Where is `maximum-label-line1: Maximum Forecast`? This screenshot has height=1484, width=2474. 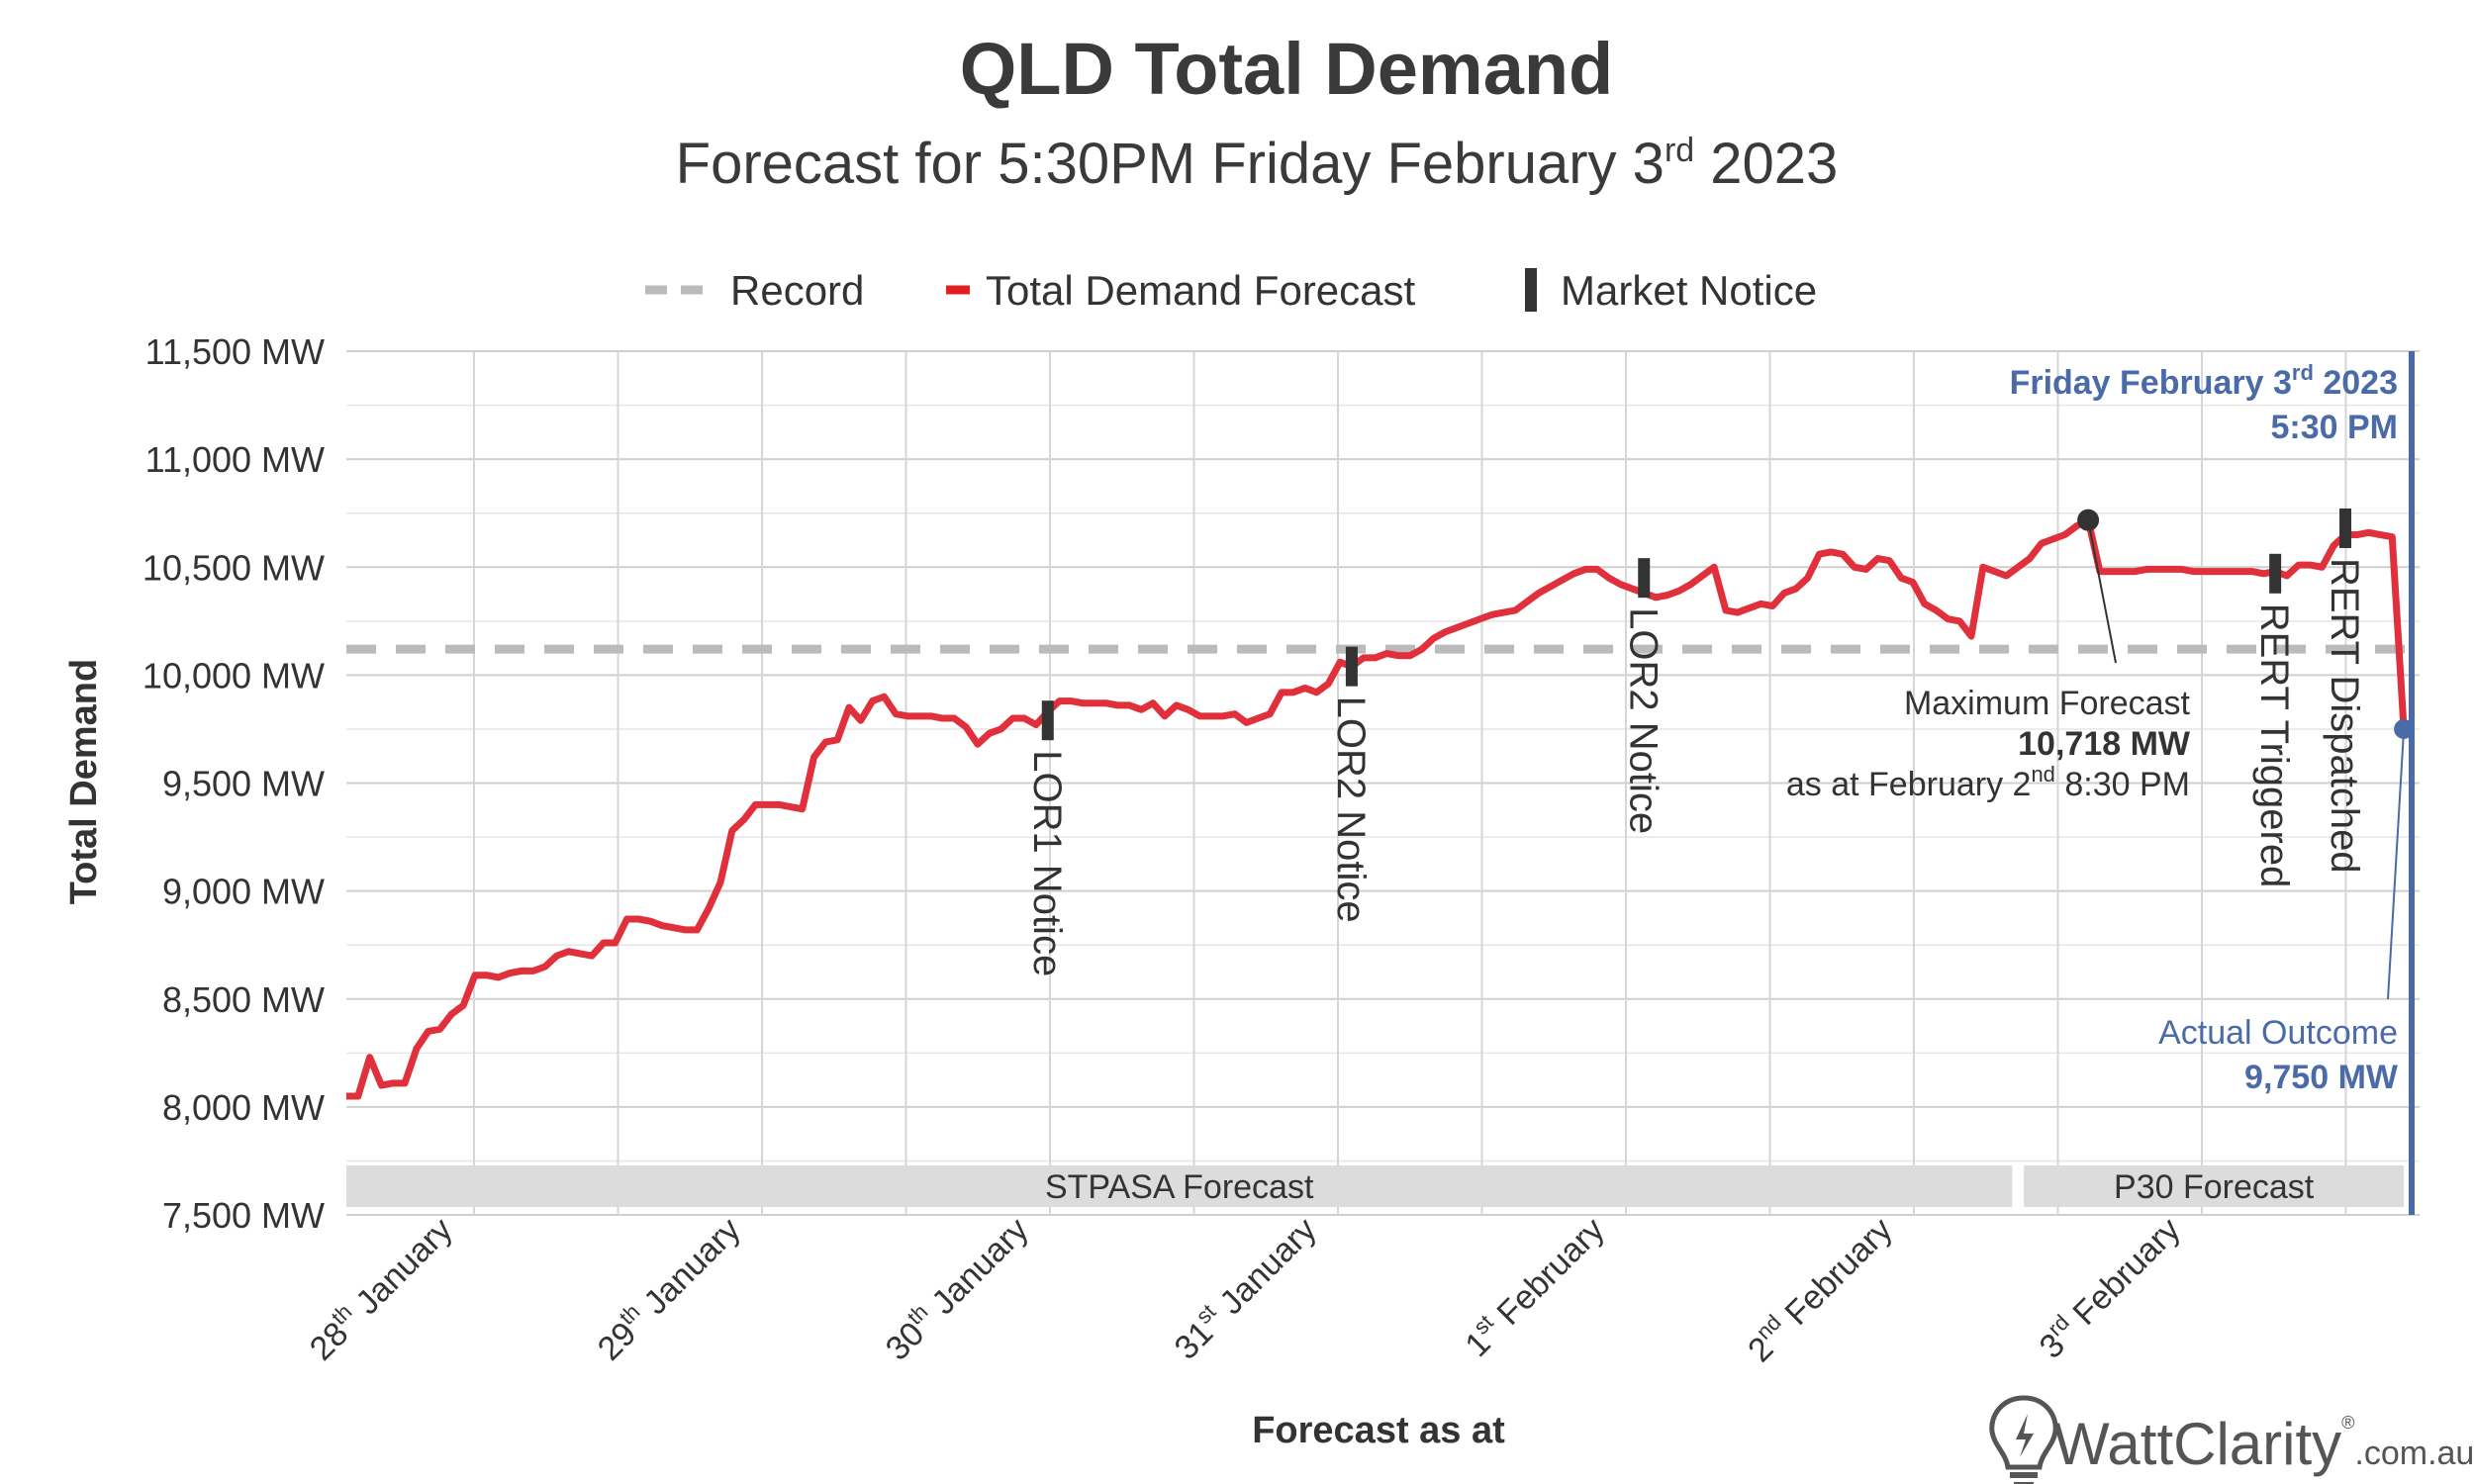
maximum-label-line1: Maximum Forecast is located at coordinates (2048, 703).